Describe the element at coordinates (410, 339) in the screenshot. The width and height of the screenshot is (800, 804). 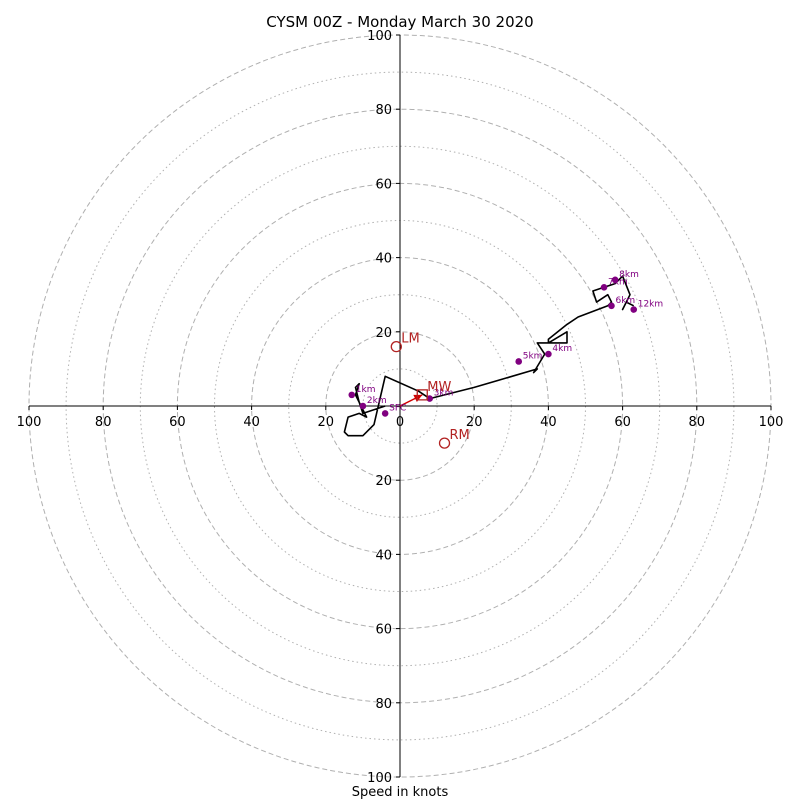
I see `storm-motion-label: LM` at that location.